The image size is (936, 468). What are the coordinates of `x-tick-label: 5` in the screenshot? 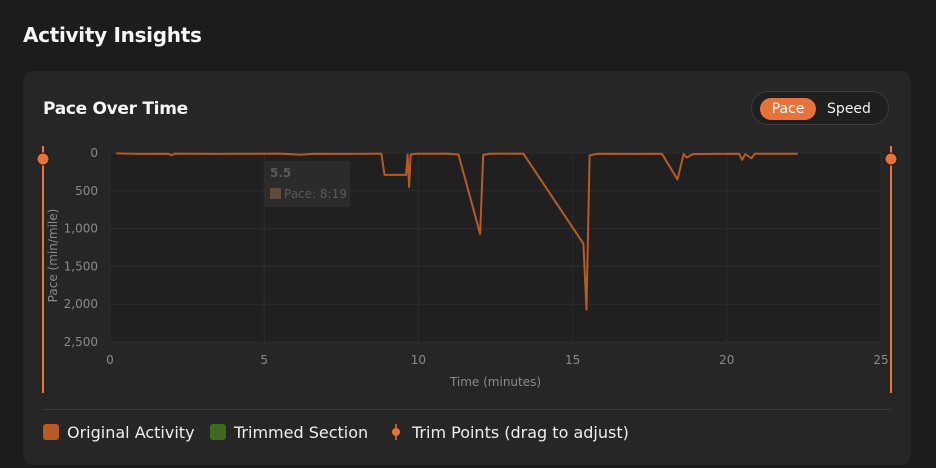 It's located at (264, 360).